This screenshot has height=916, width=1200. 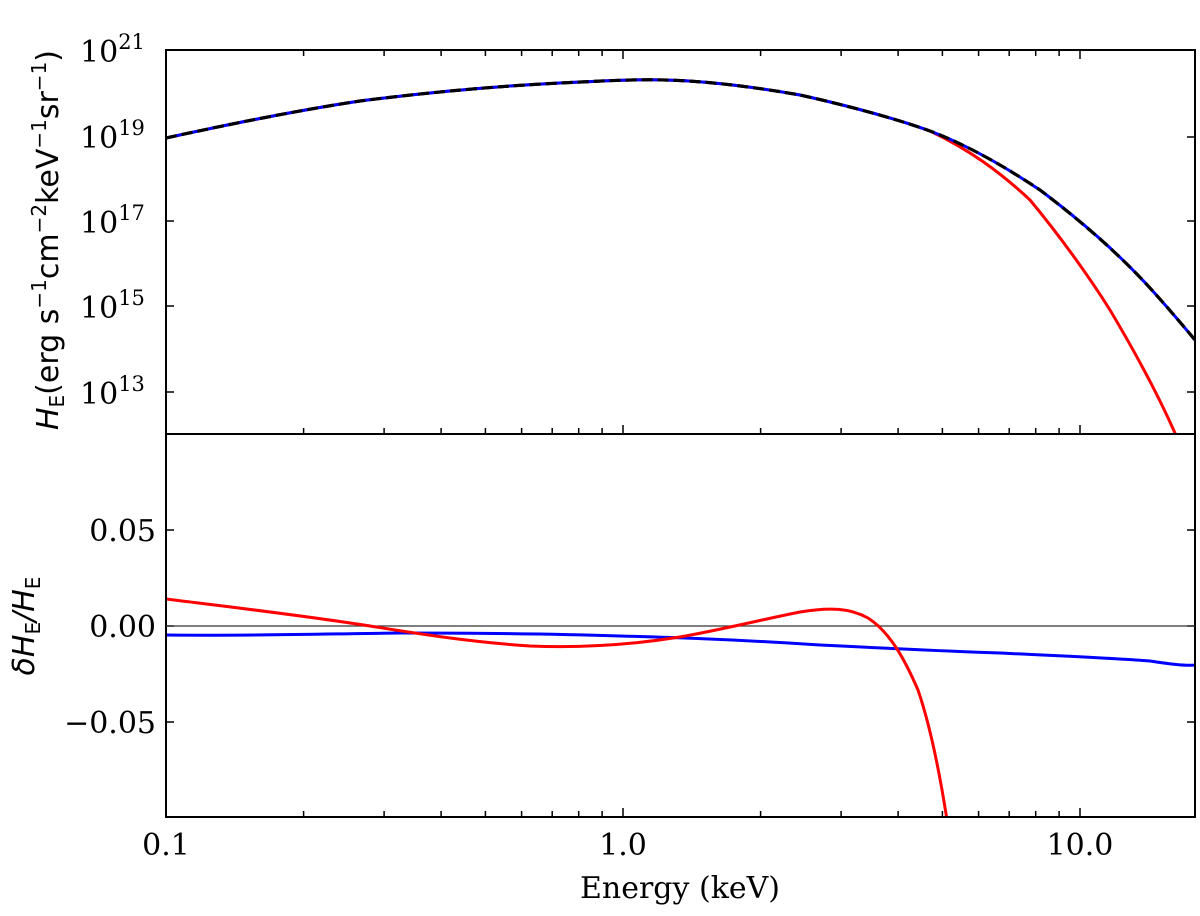 I want to click on bottom-y-tick-labels: 0.05 0.00 −0.05, so click(x=110, y=627).